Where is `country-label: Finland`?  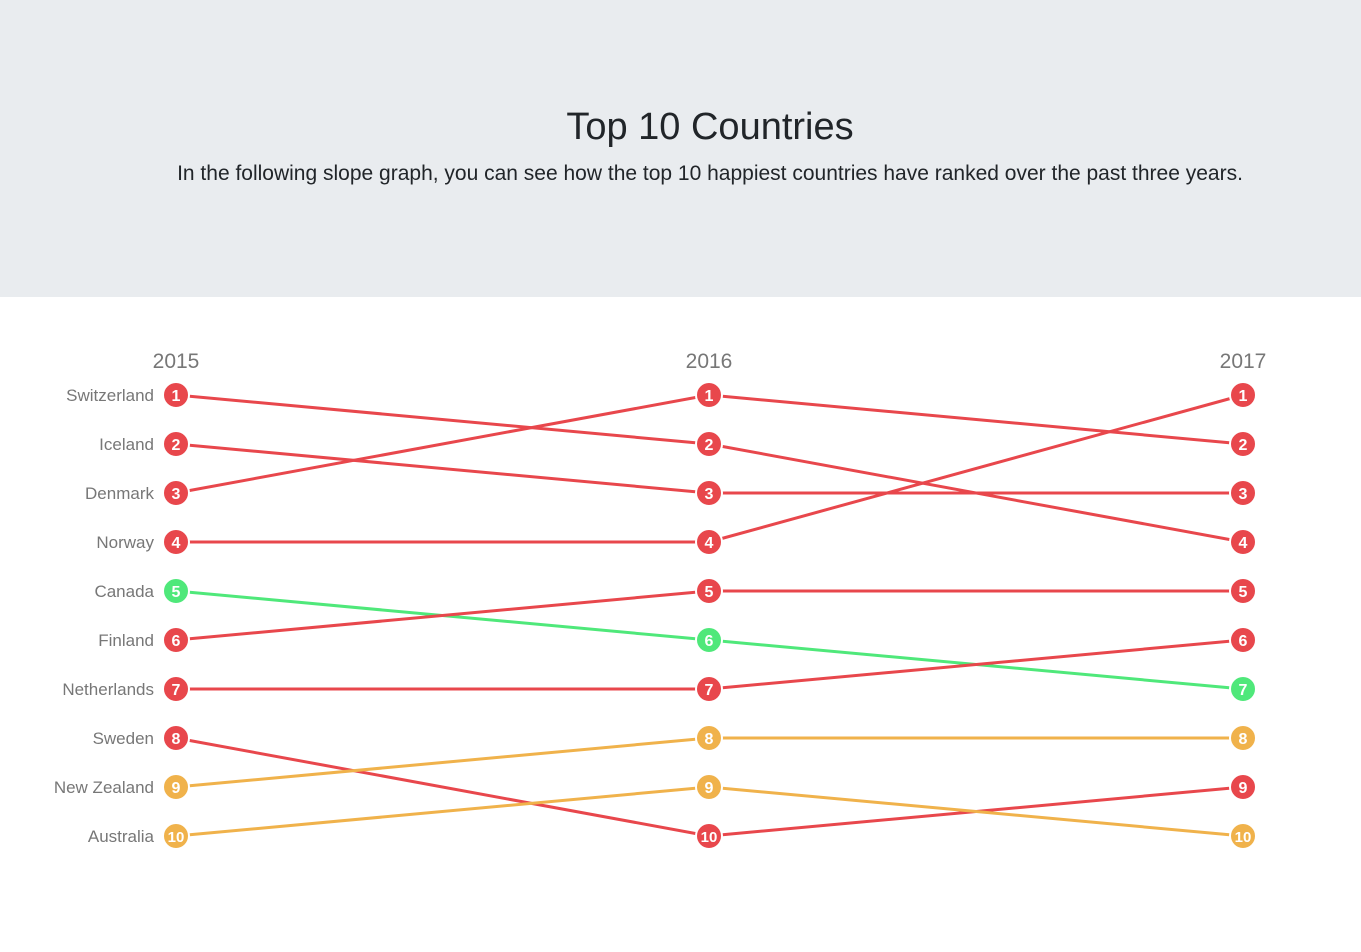 country-label: Finland is located at coordinates (126, 640).